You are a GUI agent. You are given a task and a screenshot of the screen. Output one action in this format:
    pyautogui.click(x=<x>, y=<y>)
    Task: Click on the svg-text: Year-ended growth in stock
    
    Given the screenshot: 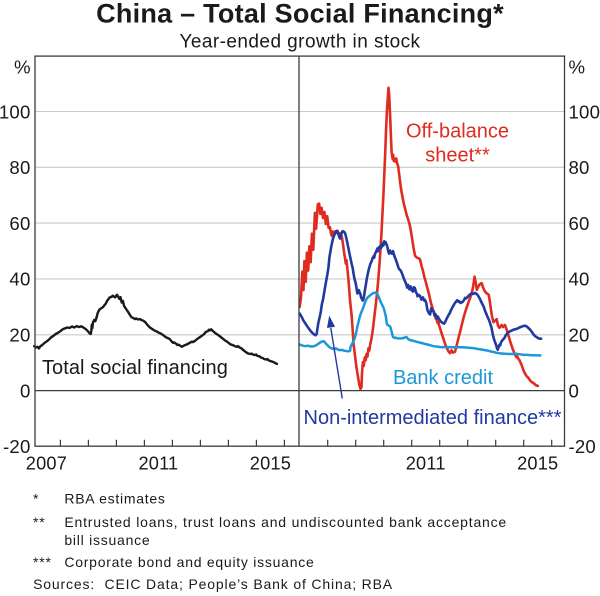 What is the action you would take?
    pyautogui.click(x=300, y=41)
    